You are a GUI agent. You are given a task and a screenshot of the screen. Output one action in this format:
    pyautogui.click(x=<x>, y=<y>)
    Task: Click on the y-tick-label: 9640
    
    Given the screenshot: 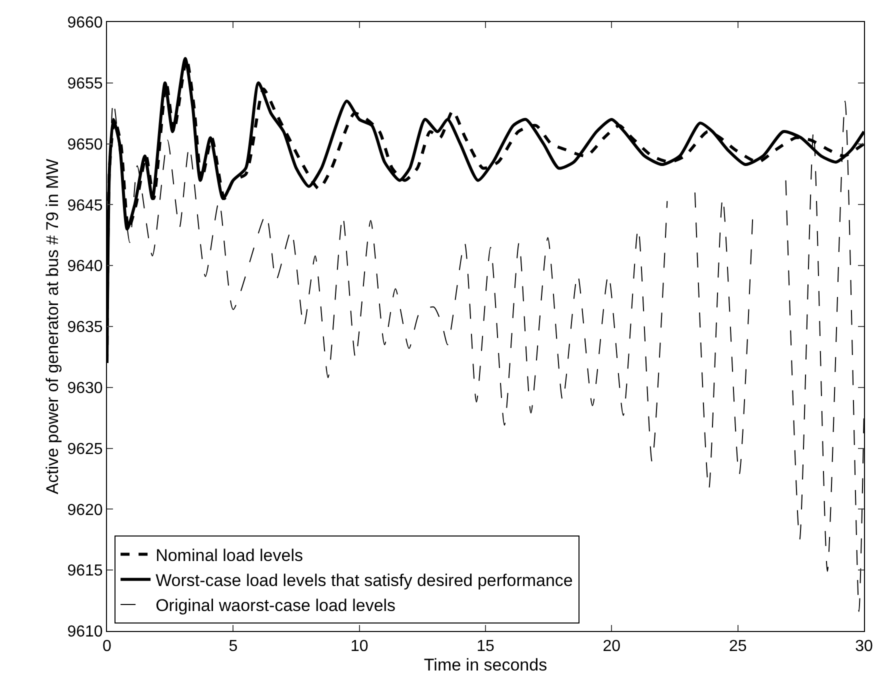 What is the action you would take?
    pyautogui.click(x=85, y=267)
    